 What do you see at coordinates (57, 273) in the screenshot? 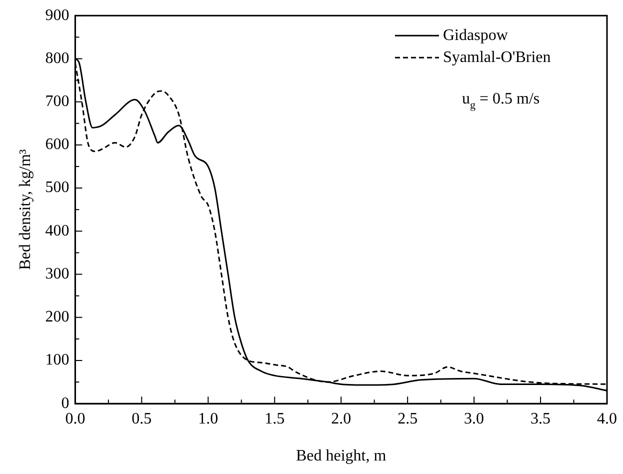
I see `y-tick-label: 300` at bounding box center [57, 273].